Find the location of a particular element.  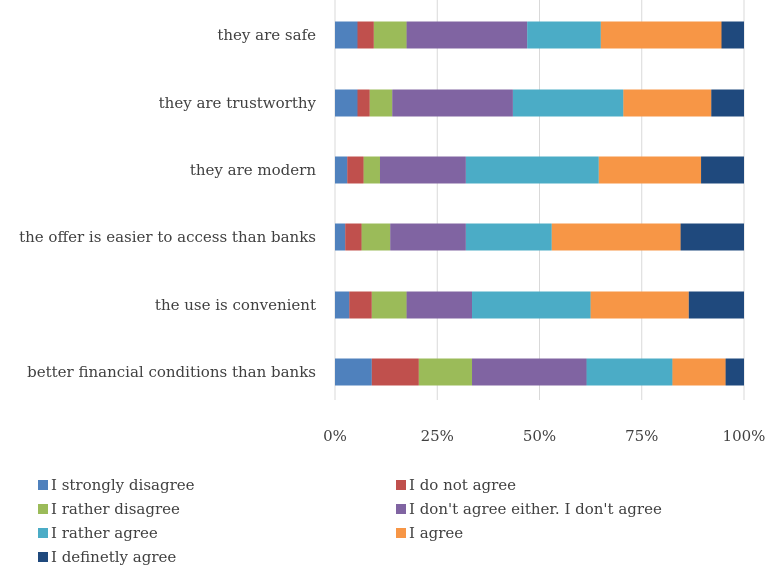

legend-label: I strongly disagree is located at coordinates (123, 485).